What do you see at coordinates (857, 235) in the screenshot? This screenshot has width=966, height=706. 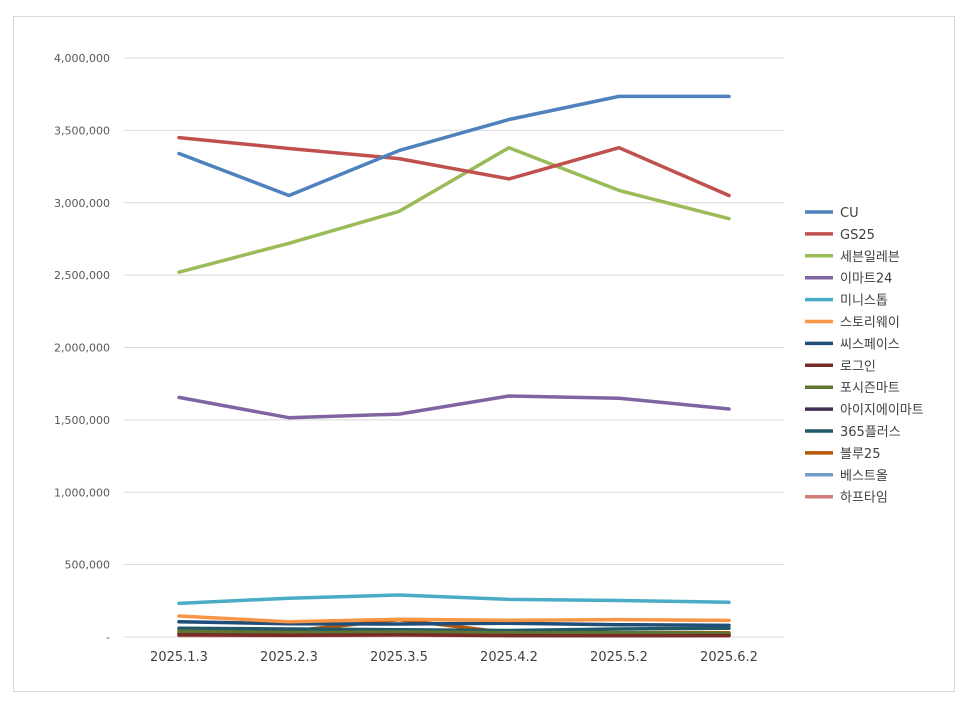 I see `legend-label: GS25` at bounding box center [857, 235].